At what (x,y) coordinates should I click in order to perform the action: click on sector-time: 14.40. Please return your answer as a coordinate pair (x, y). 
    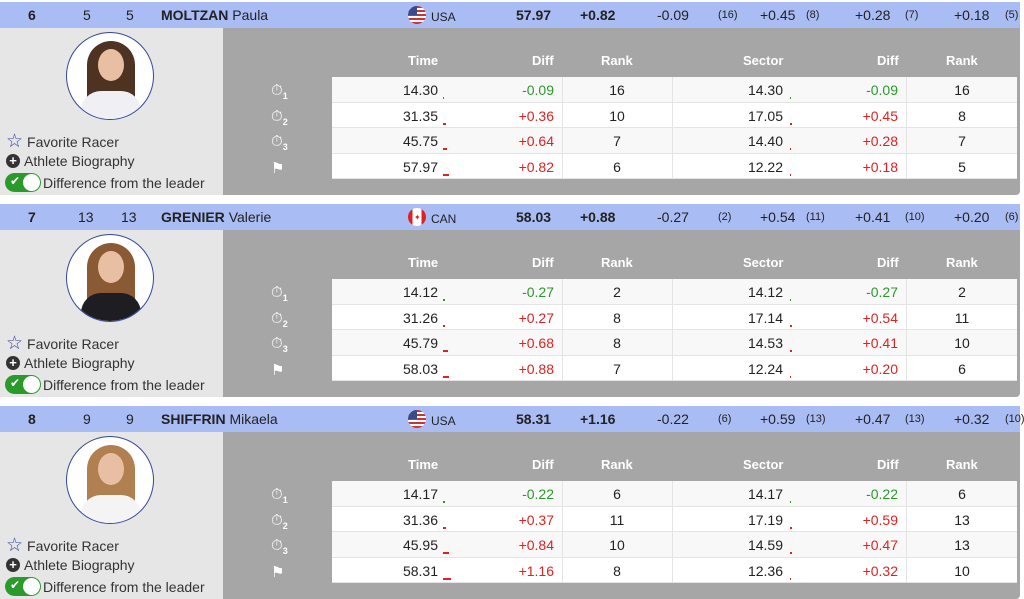
    Looking at the image, I should click on (765, 141).